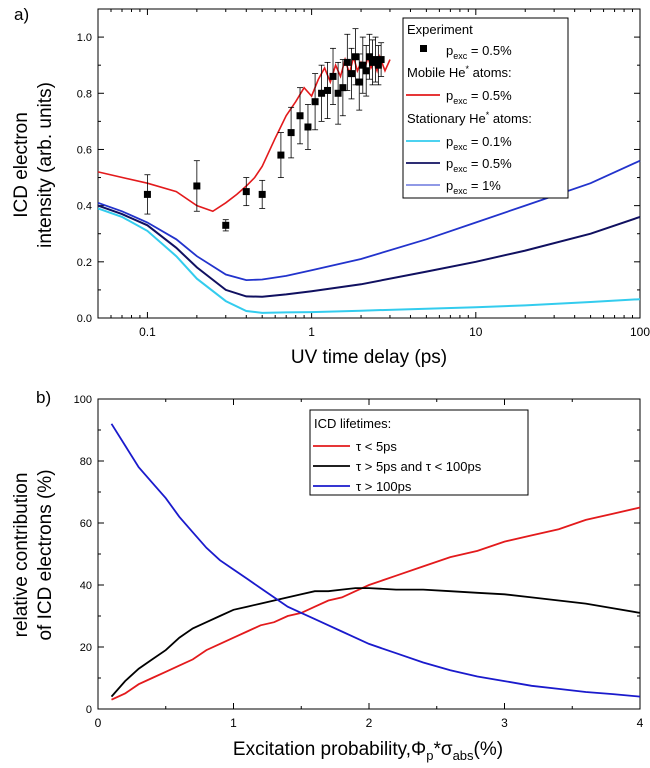 This screenshot has width=650, height=768. What do you see at coordinates (459, 72) in the screenshot?
I see `legend-mobile-header: Mobile He* atoms:` at bounding box center [459, 72].